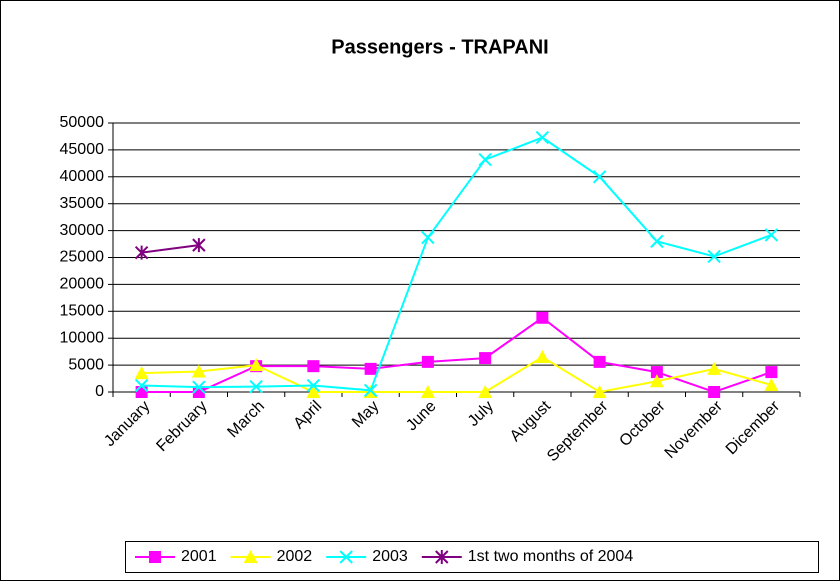 The width and height of the screenshot is (840, 586). Describe the element at coordinates (82, 149) in the screenshot. I see `y-tick-label: 45000` at that location.